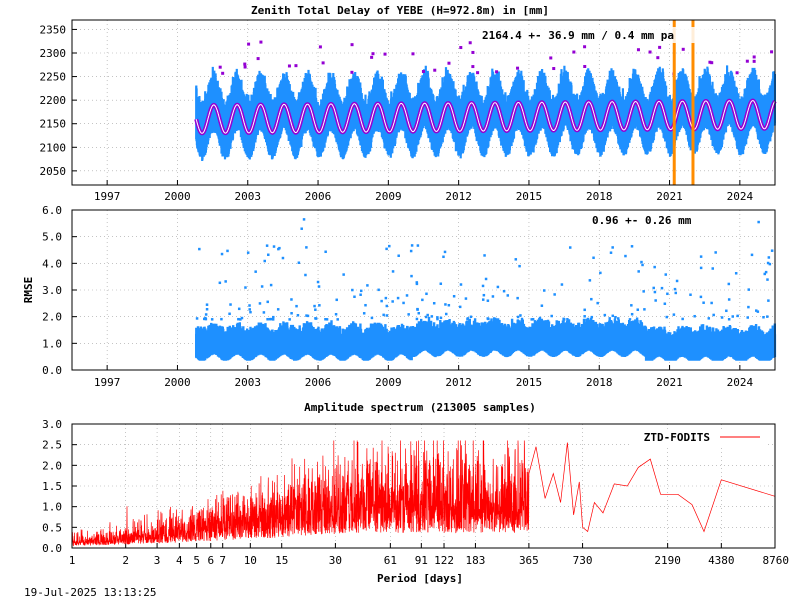  Describe the element at coordinates (52, 317) in the screenshot. I see `rmse-ytick-label: 2.0` at that location.